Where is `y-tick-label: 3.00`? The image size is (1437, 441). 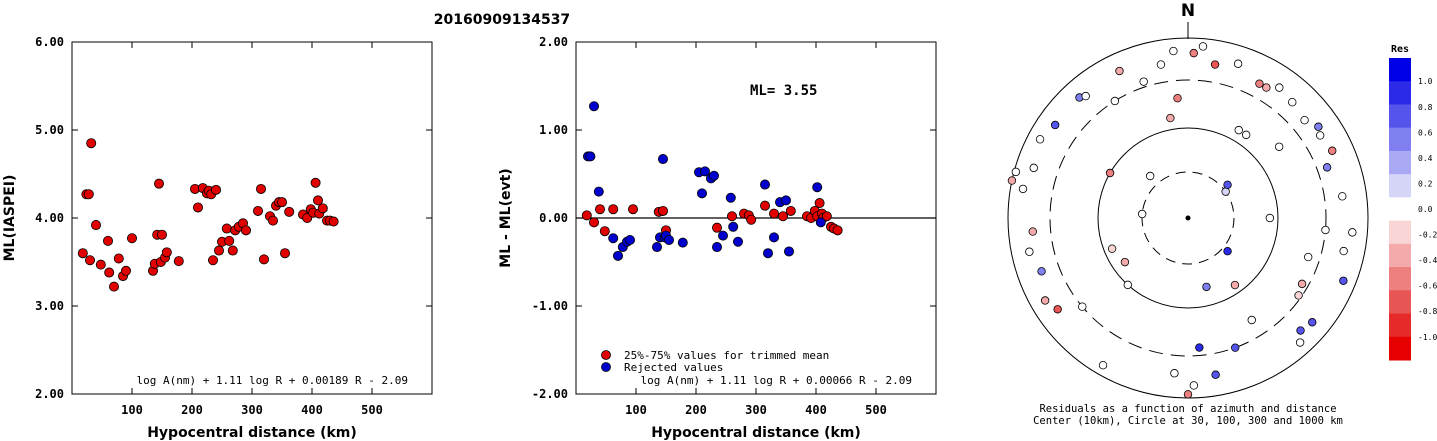 y-tick-label: 3.00 is located at coordinates (49, 306).